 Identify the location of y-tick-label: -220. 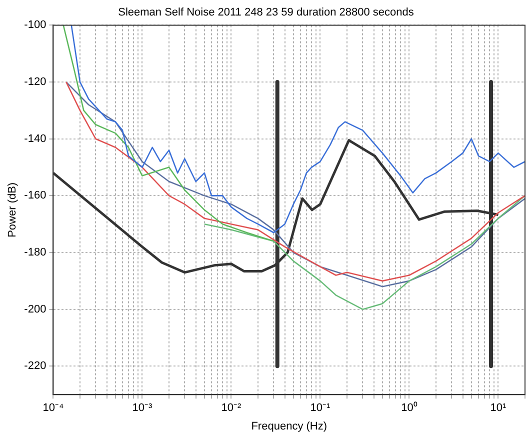
(35, 366).